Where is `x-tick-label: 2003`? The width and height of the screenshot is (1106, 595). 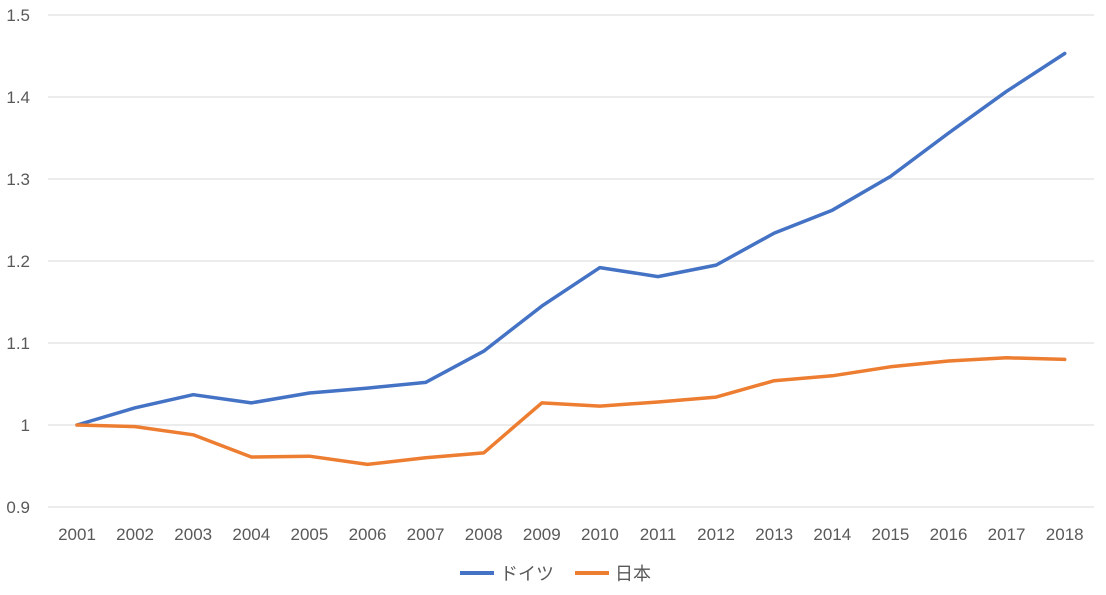 x-tick-label: 2003 is located at coordinates (193, 534).